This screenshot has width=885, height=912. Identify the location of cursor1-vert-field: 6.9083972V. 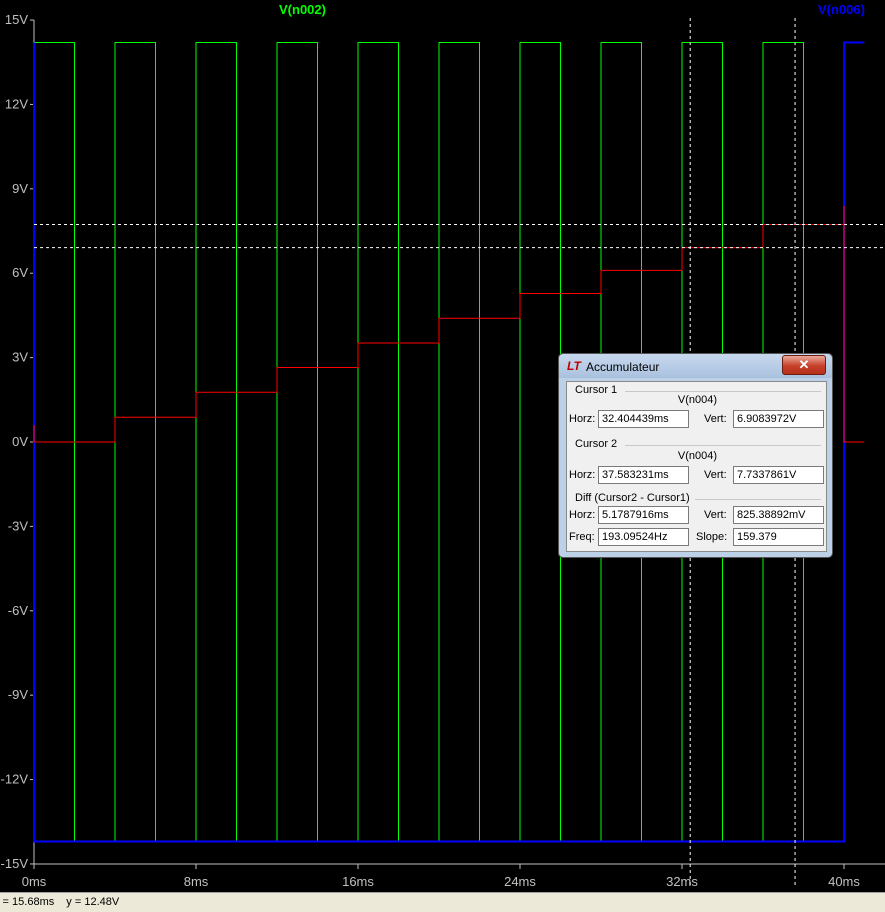
(778, 419).